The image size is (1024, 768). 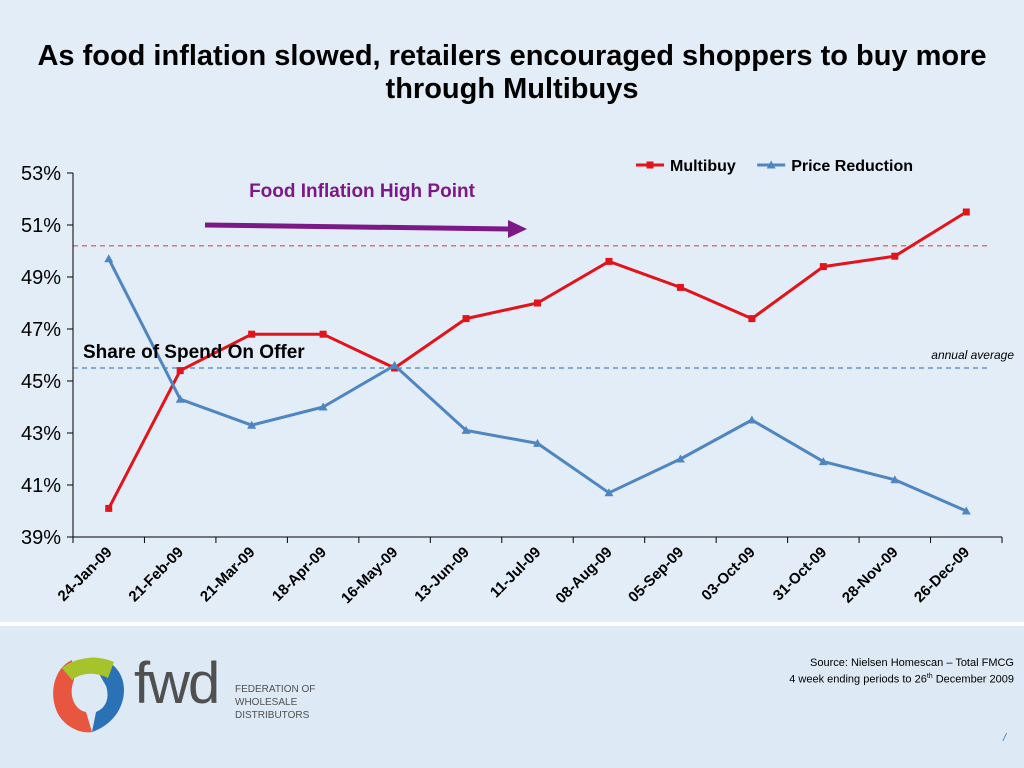 I want to click on footer-divider, so click(x=512, y=624).